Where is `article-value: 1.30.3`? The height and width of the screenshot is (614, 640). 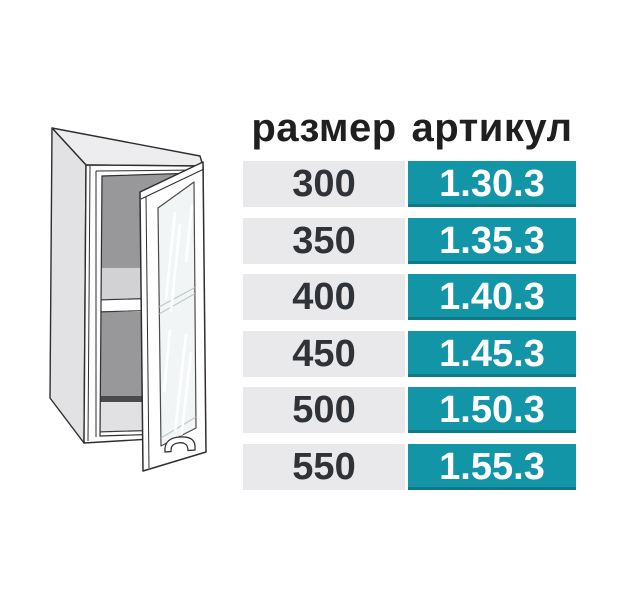
article-value: 1.30.3 is located at coordinates (492, 184).